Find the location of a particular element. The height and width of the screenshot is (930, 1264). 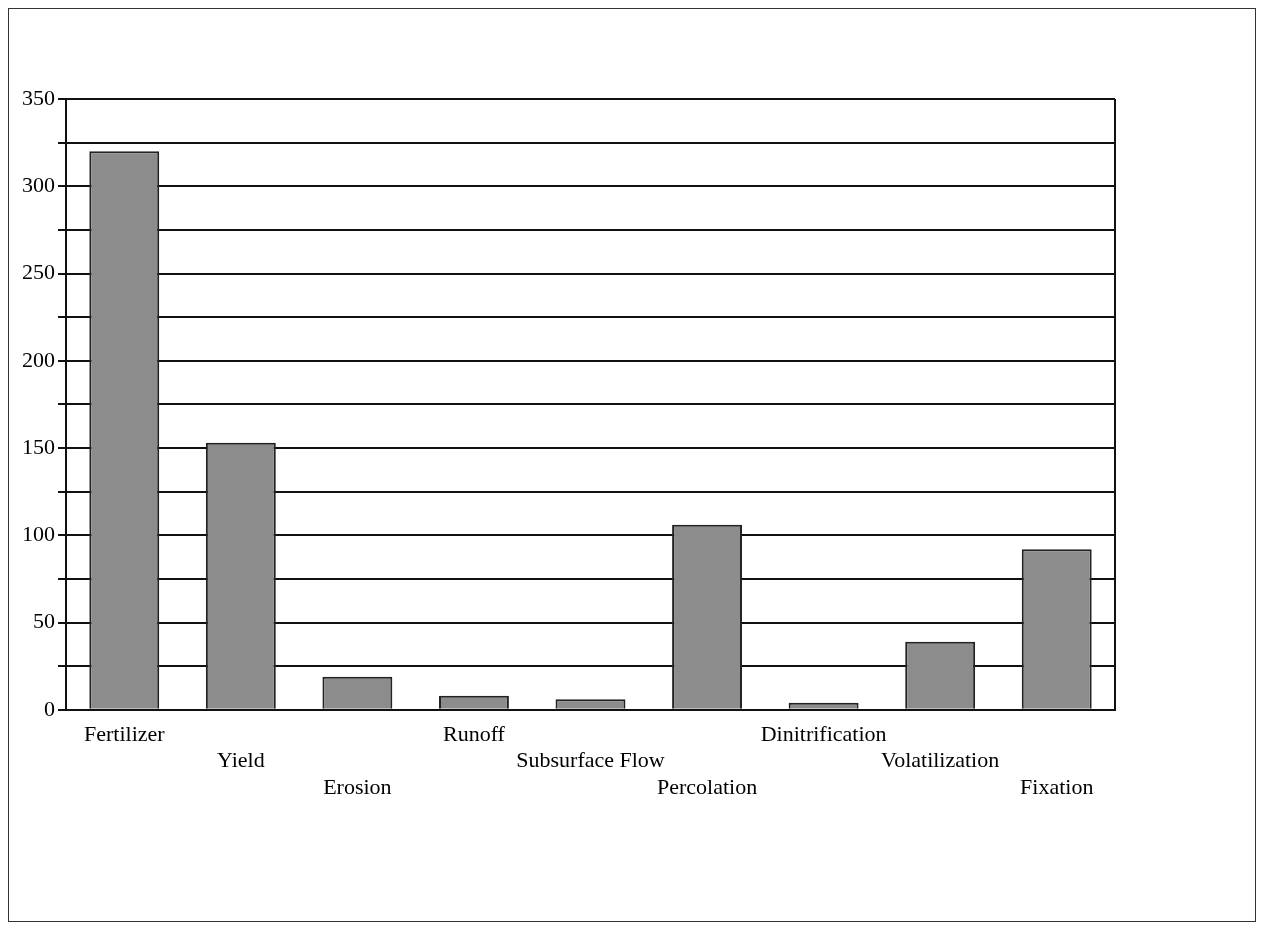

x-tick-label: Fixation is located at coordinates (1057, 786).